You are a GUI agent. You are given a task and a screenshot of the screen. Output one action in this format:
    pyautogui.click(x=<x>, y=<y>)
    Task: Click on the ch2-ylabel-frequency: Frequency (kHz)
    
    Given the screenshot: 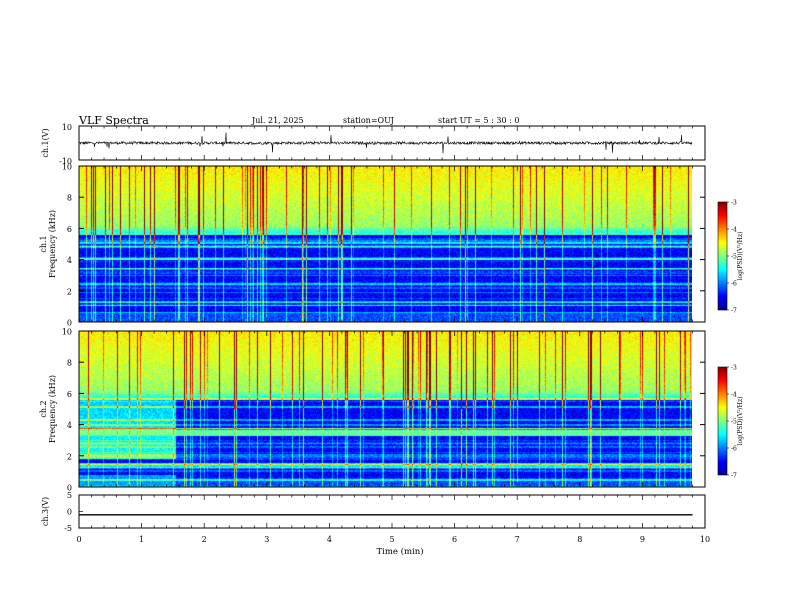 What is the action you would take?
    pyautogui.click(x=52, y=409)
    